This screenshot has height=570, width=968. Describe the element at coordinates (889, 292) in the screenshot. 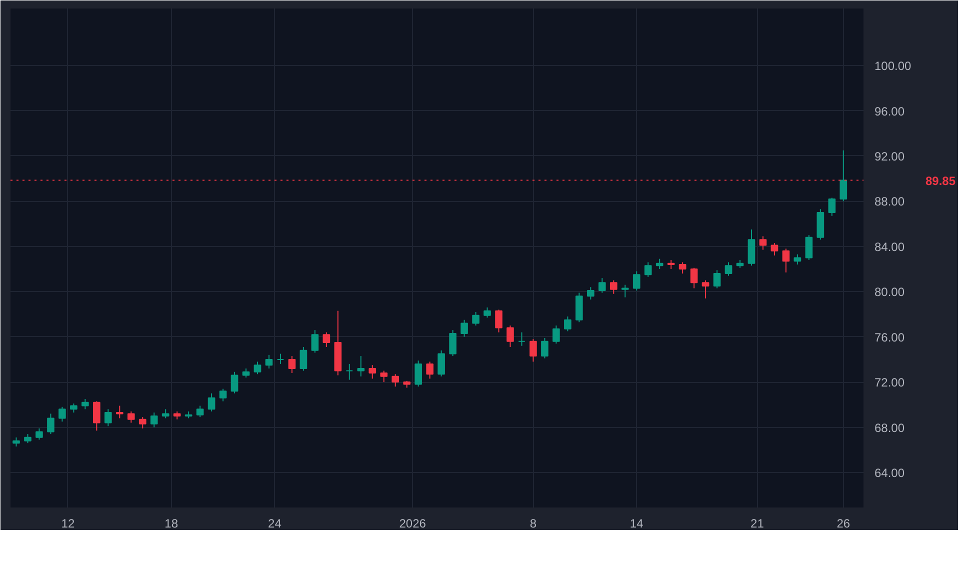

I see `y-tick-label: 80.00` at that location.